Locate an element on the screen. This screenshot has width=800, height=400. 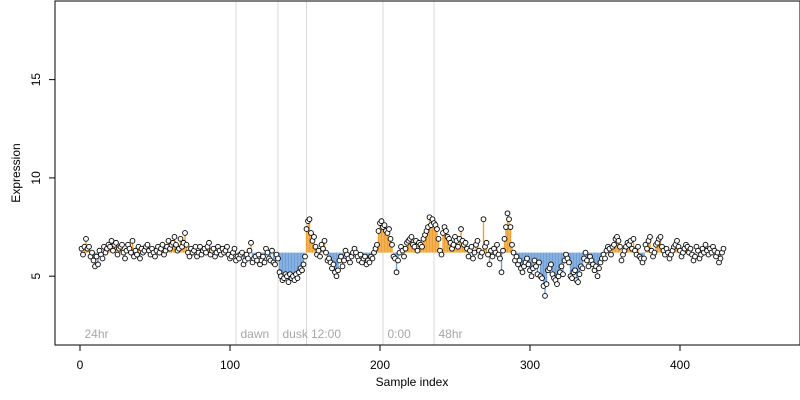
y-tick-label: 10 is located at coordinates (36, 178).